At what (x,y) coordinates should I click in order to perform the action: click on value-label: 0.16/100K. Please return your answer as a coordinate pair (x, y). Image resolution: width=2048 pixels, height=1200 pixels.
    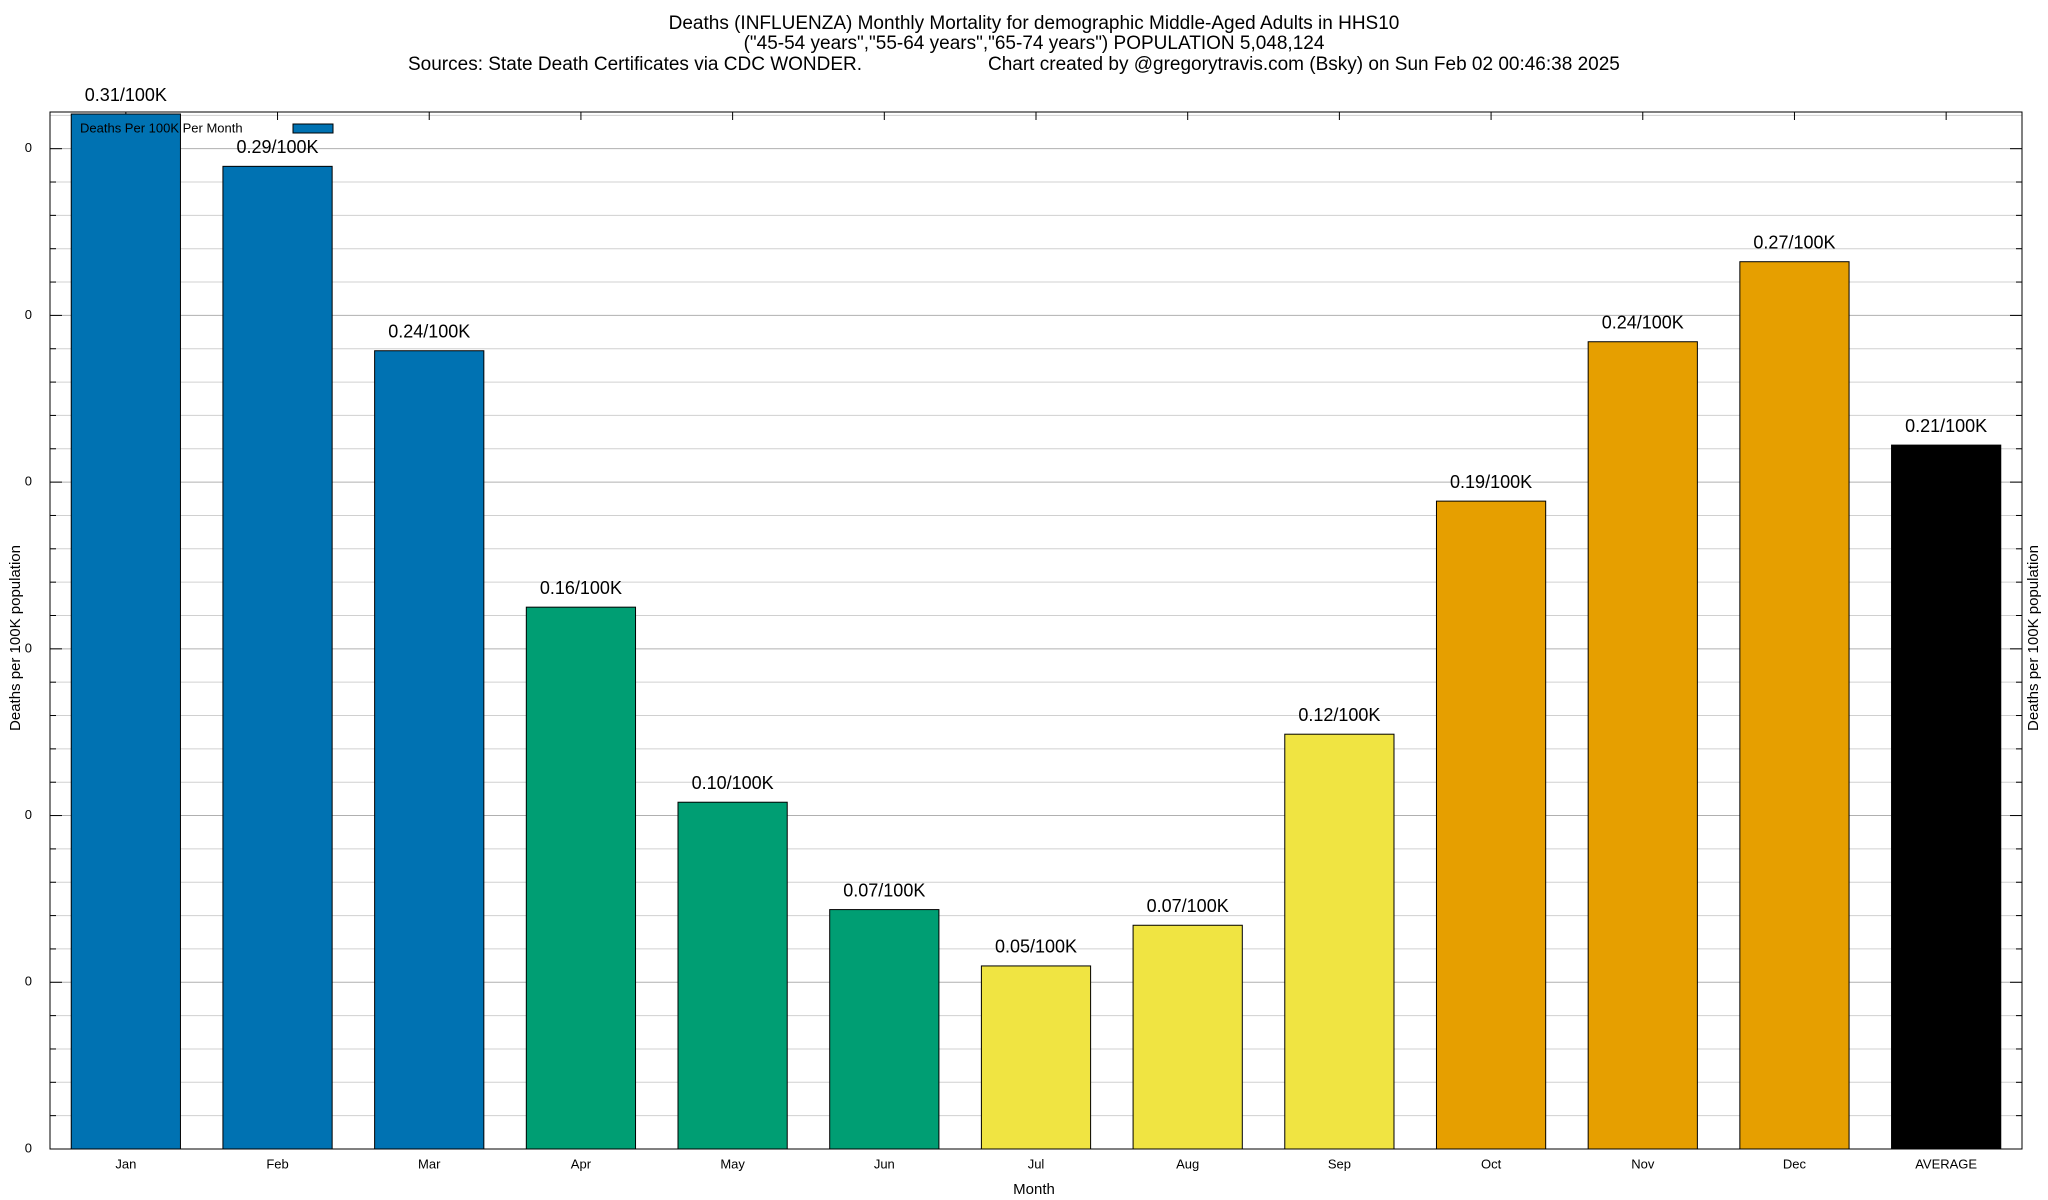
    Looking at the image, I should click on (581, 588).